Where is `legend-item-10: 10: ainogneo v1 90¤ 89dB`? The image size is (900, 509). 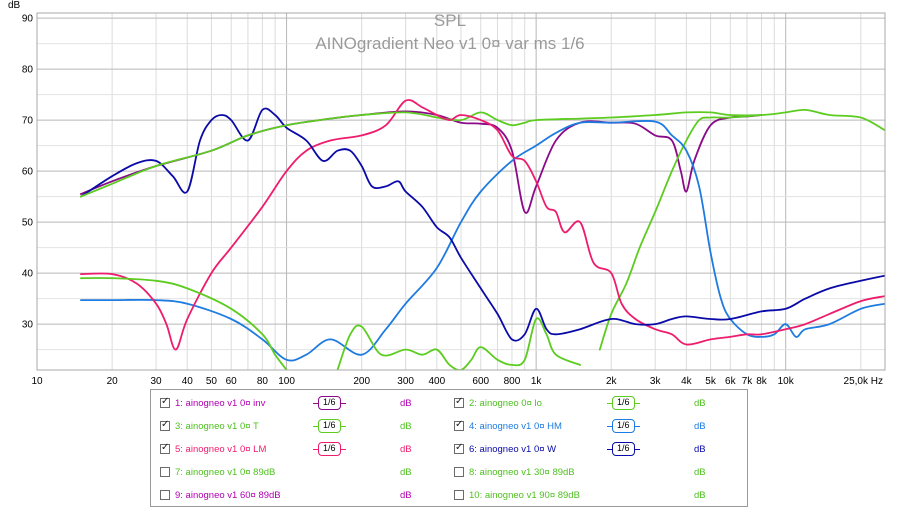 legend-item-10: 10: ainogneo v1 90¤ 89dB is located at coordinates (517, 495).